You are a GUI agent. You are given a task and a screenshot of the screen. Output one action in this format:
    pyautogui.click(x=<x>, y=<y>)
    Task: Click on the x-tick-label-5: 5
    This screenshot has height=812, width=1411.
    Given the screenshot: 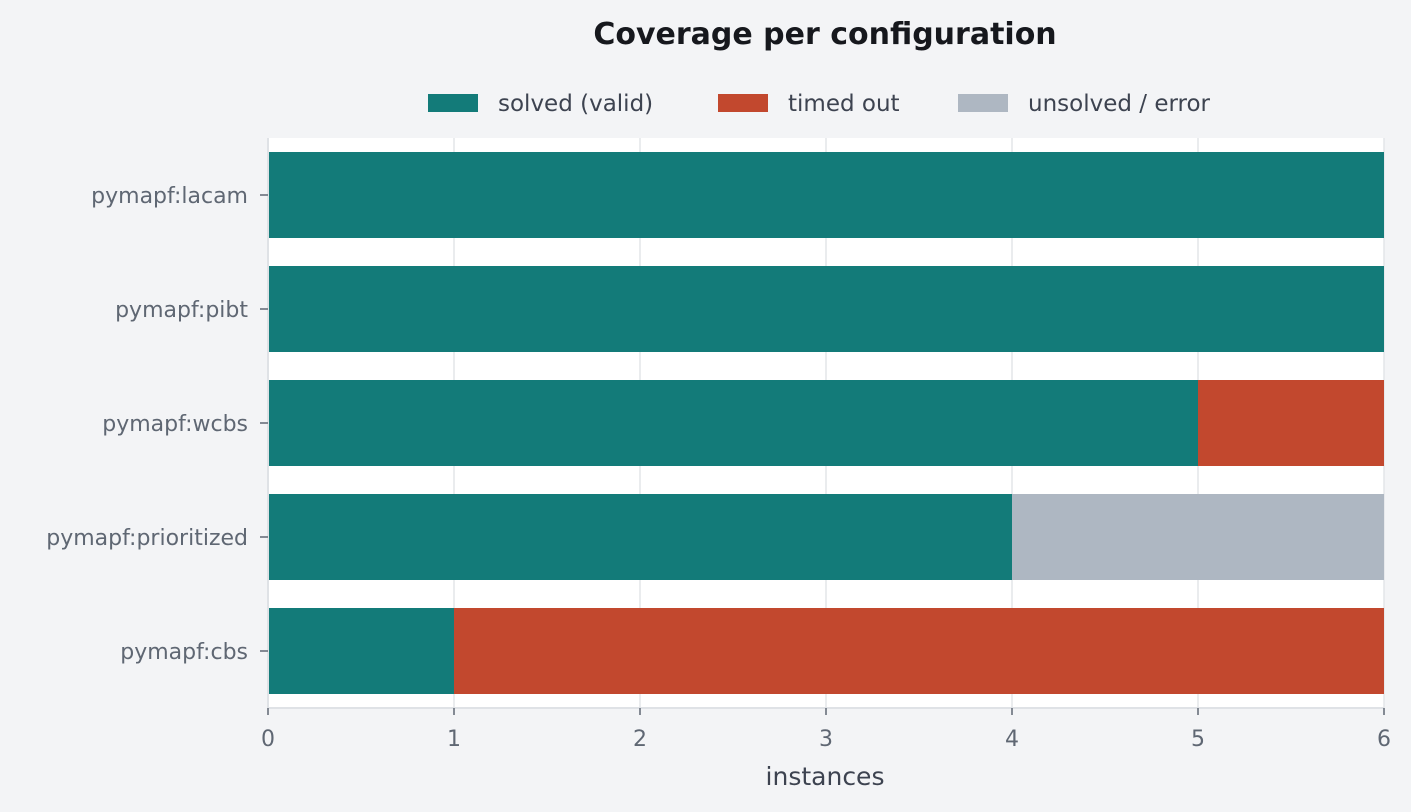 What is the action you would take?
    pyautogui.click(x=1198, y=739)
    